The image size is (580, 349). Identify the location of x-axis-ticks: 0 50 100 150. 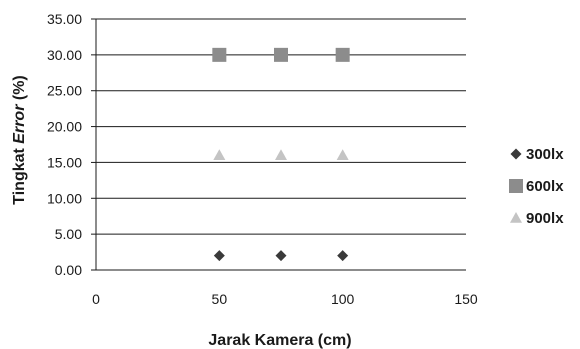
(285, 299).